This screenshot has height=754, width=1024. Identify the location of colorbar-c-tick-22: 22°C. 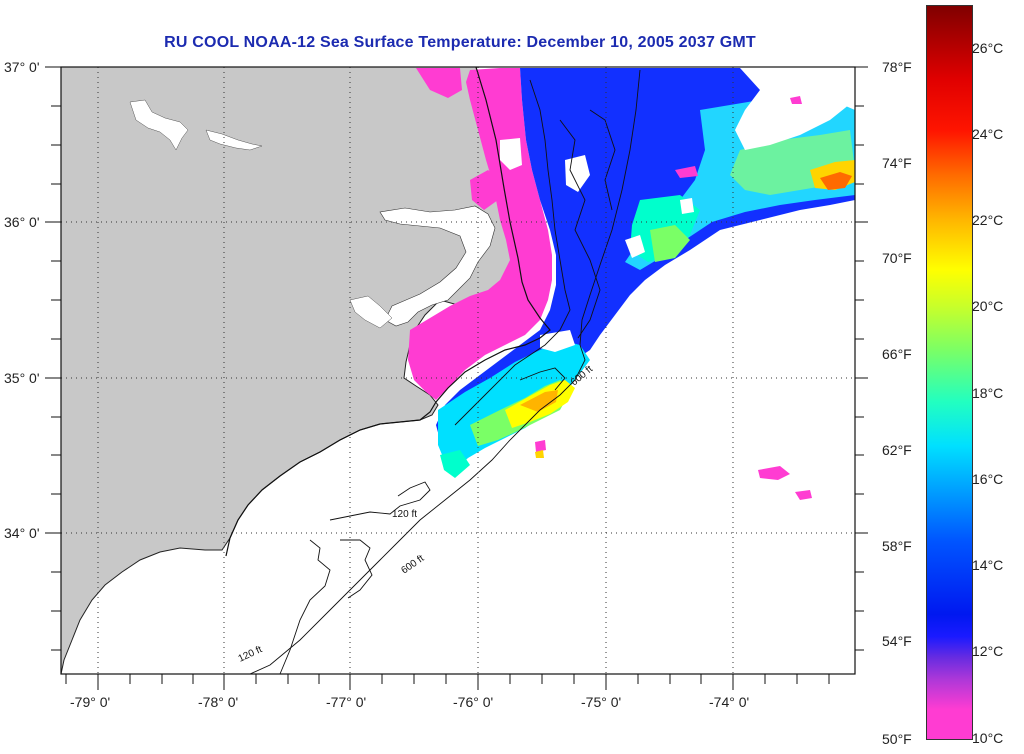
(988, 220).